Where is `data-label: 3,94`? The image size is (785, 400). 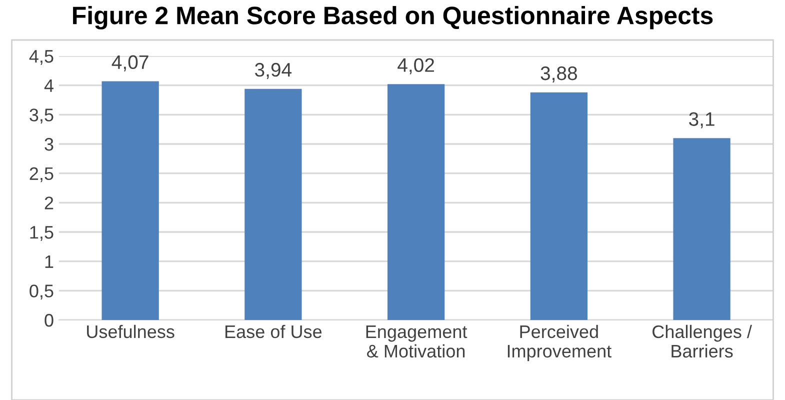 data-label: 3,94 is located at coordinates (273, 70).